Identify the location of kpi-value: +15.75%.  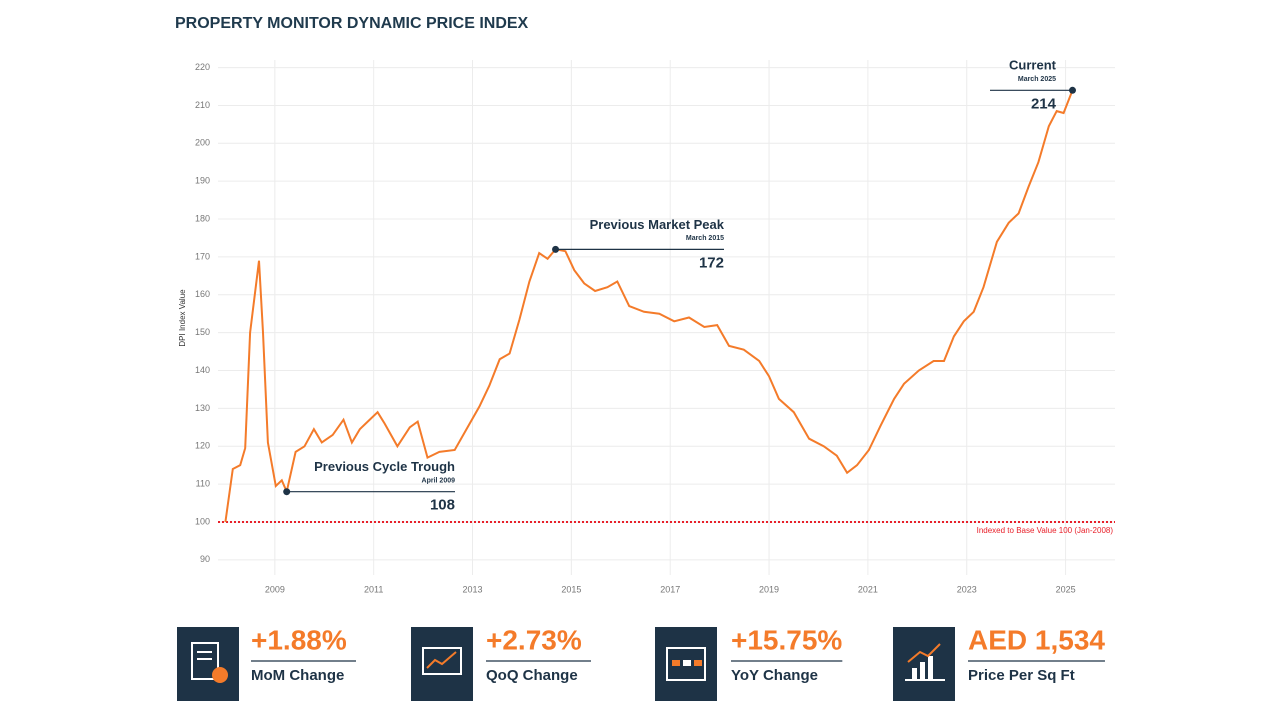
(786, 639).